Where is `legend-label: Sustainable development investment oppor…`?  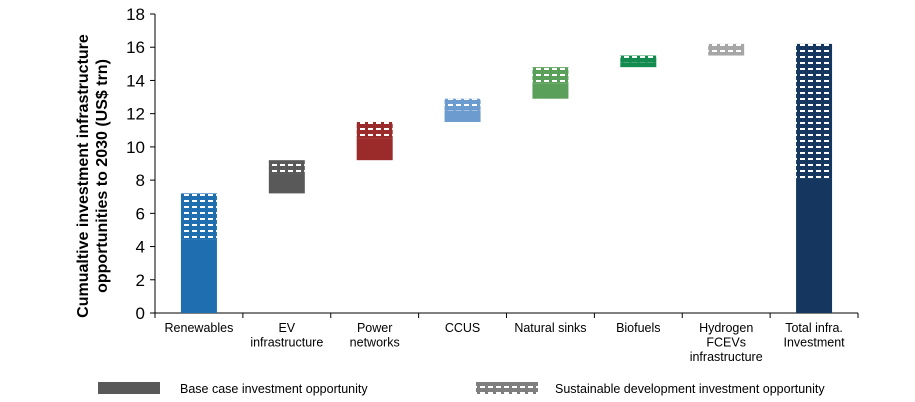 legend-label: Sustainable development investment oppor… is located at coordinates (690, 389).